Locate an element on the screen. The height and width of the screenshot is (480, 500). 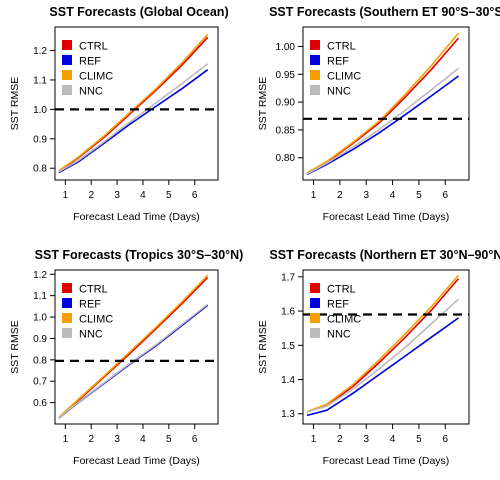
y-tick-label: 1.0 is located at coordinates (40, 110).